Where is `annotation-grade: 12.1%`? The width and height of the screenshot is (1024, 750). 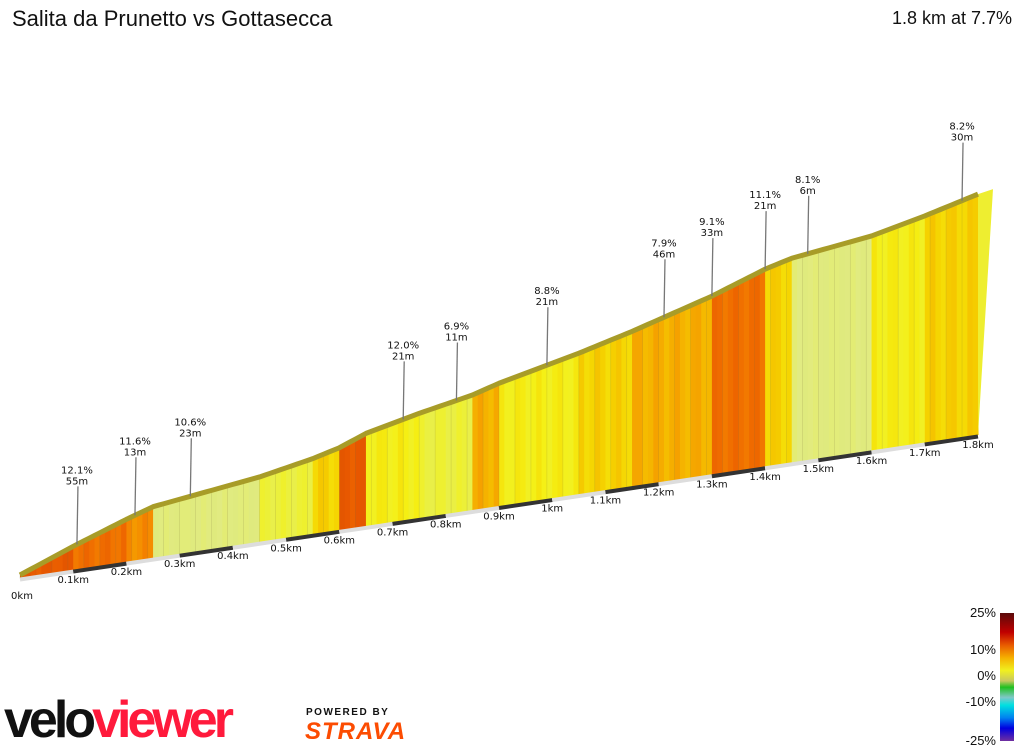 annotation-grade: 12.1% is located at coordinates (77, 470).